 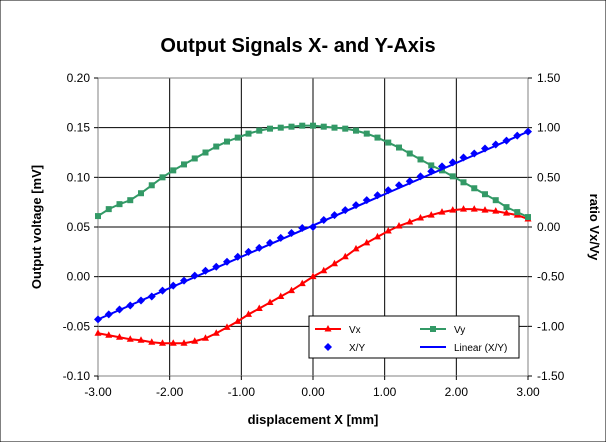 I want to click on y2-tick-label: -0.50, so click(x=551, y=277).